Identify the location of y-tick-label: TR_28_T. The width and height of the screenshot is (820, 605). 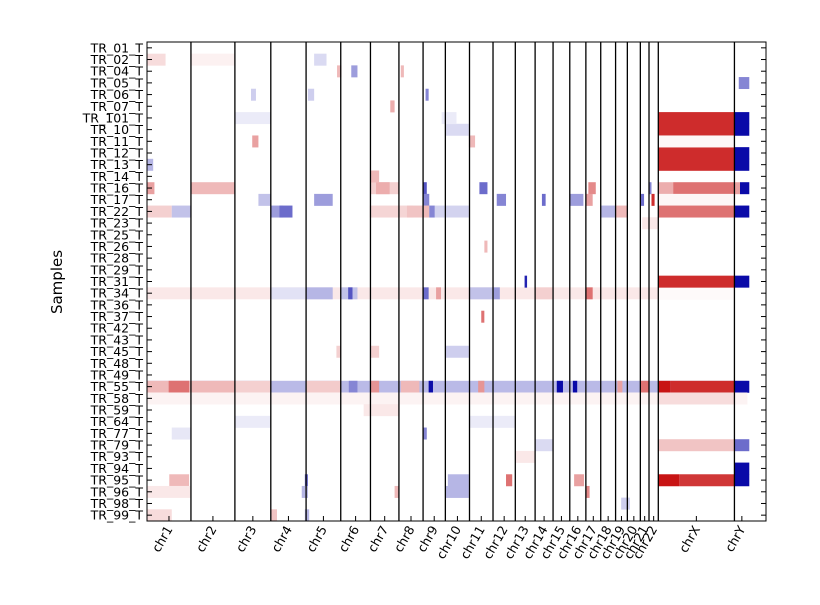
(117, 258).